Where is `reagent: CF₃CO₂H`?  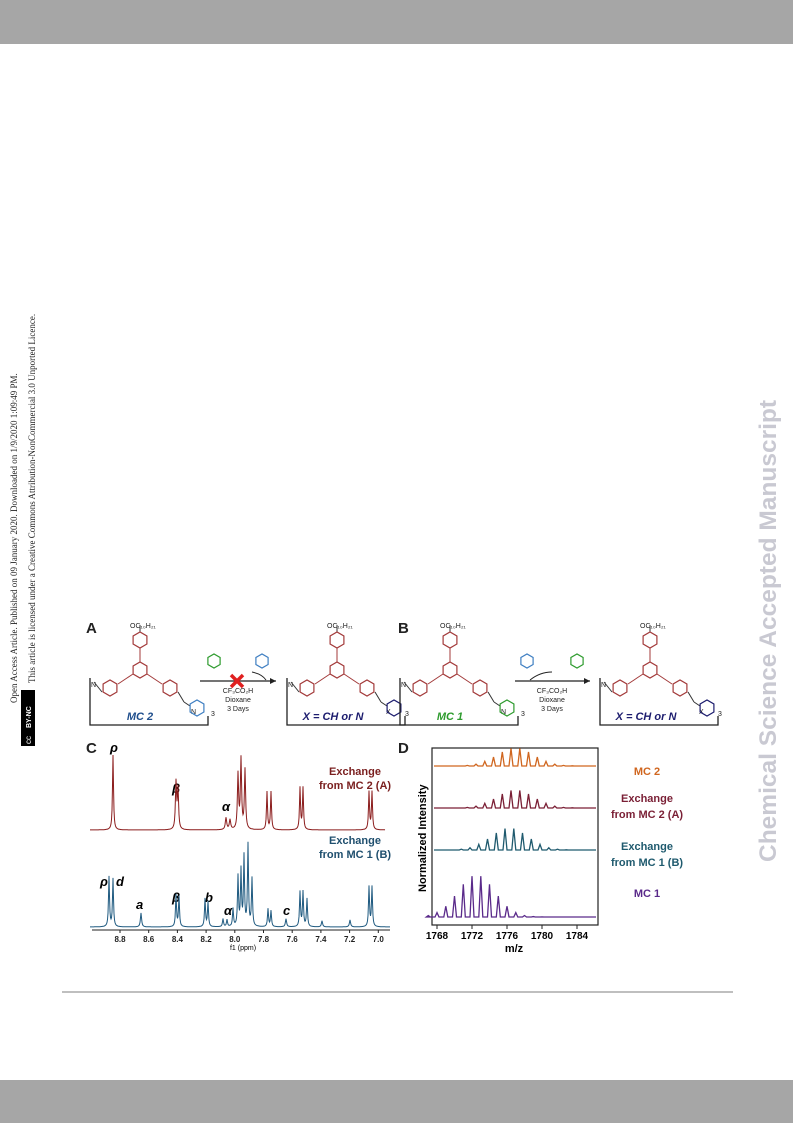 reagent: CF₃CO₂H is located at coordinates (552, 691).